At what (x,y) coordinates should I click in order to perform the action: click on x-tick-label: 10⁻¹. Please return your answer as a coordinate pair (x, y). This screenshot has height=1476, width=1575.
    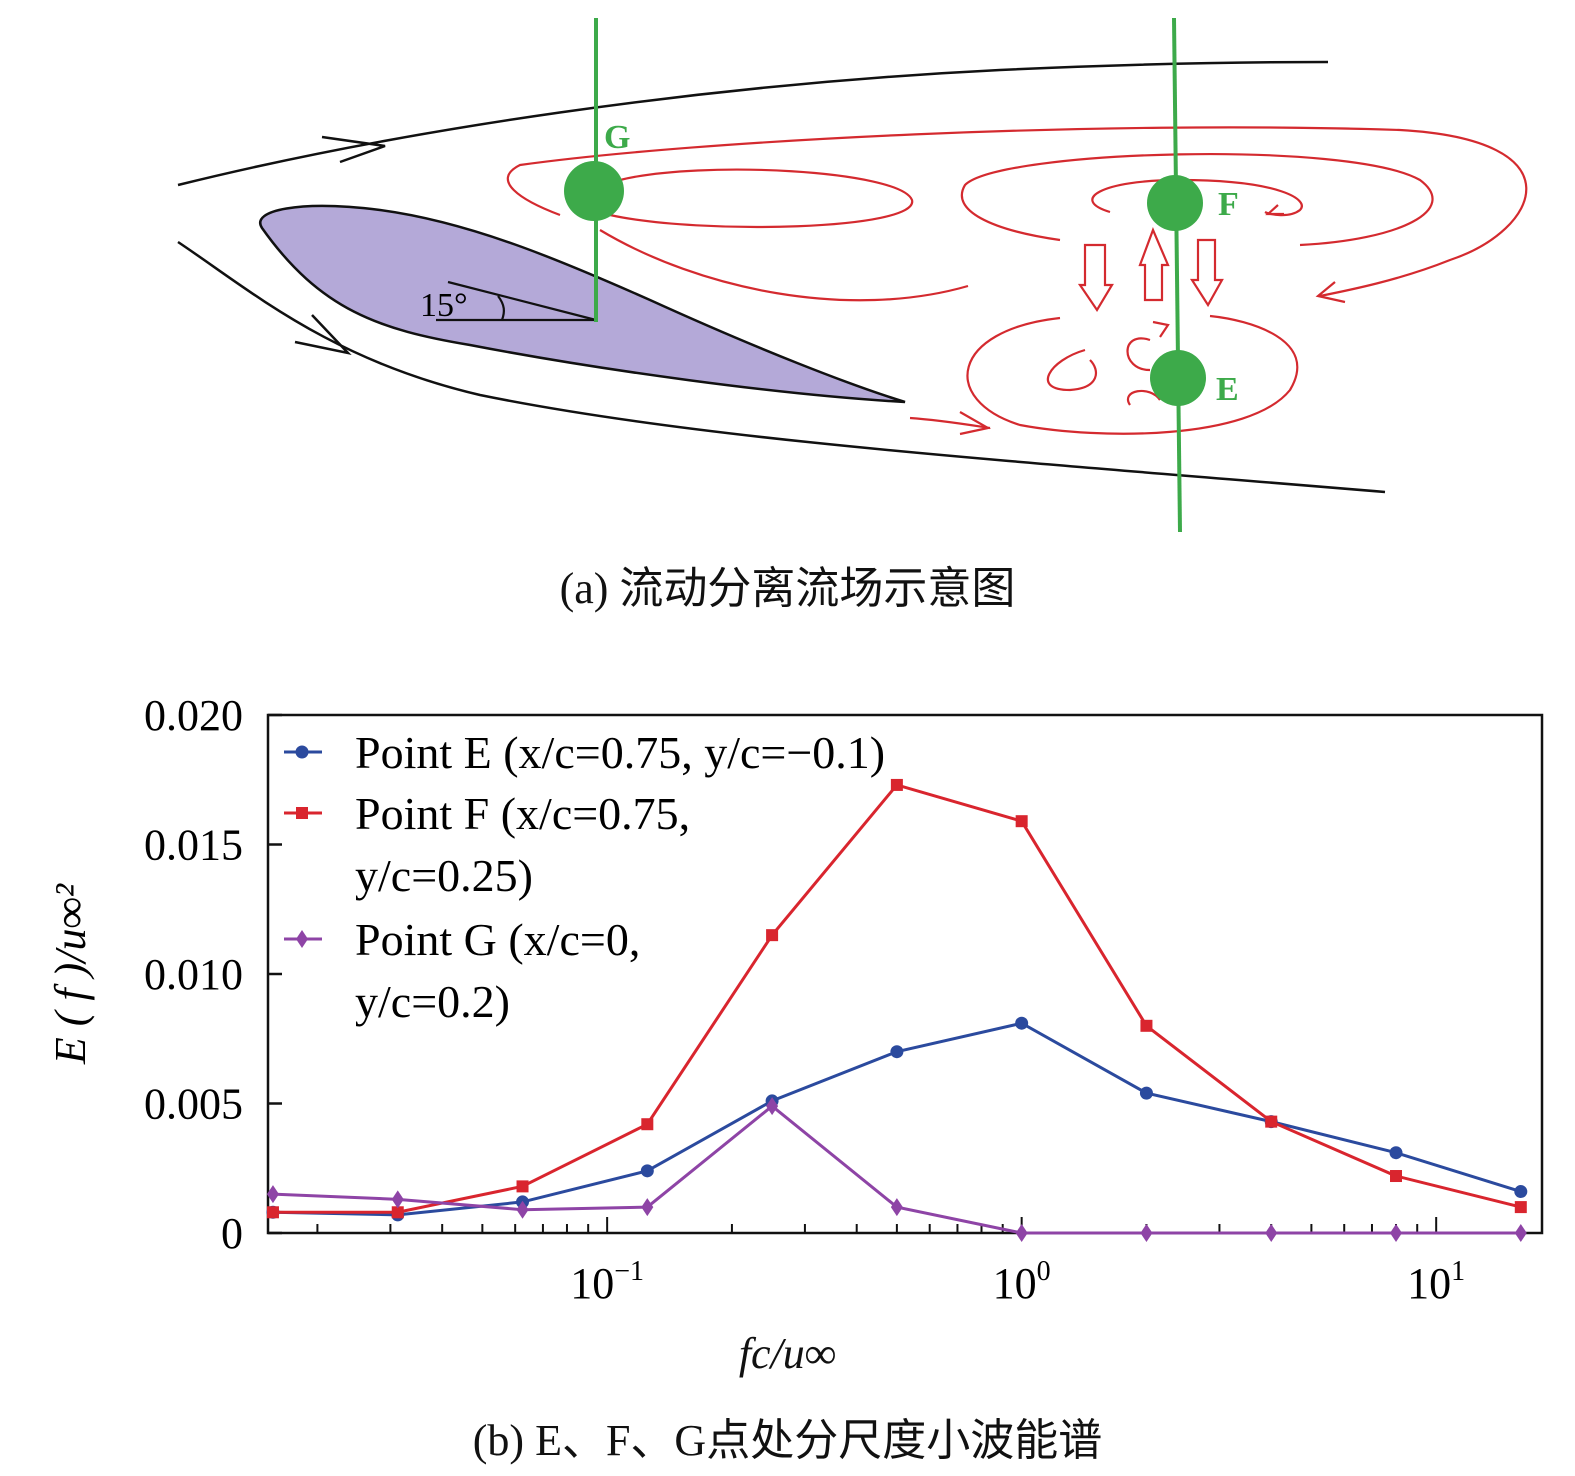
    Looking at the image, I should click on (607, 1282).